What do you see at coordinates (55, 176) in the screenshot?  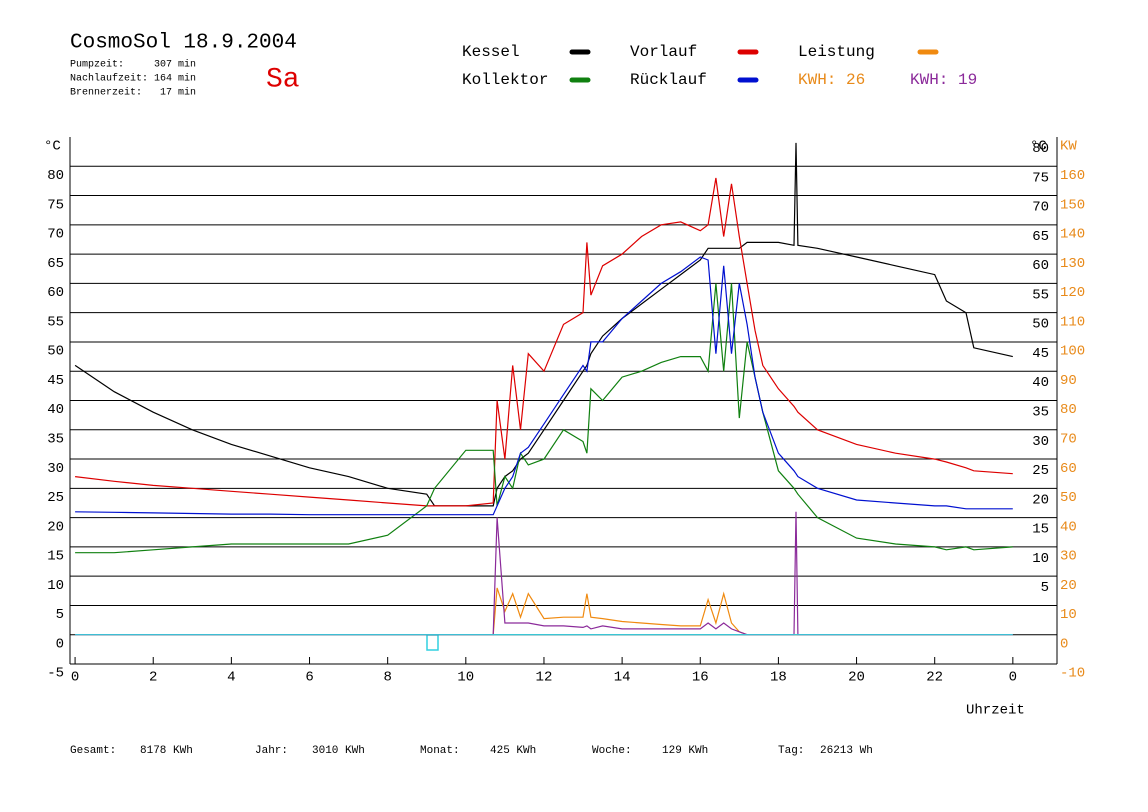 I see `y-tick-label: 80` at bounding box center [55, 176].